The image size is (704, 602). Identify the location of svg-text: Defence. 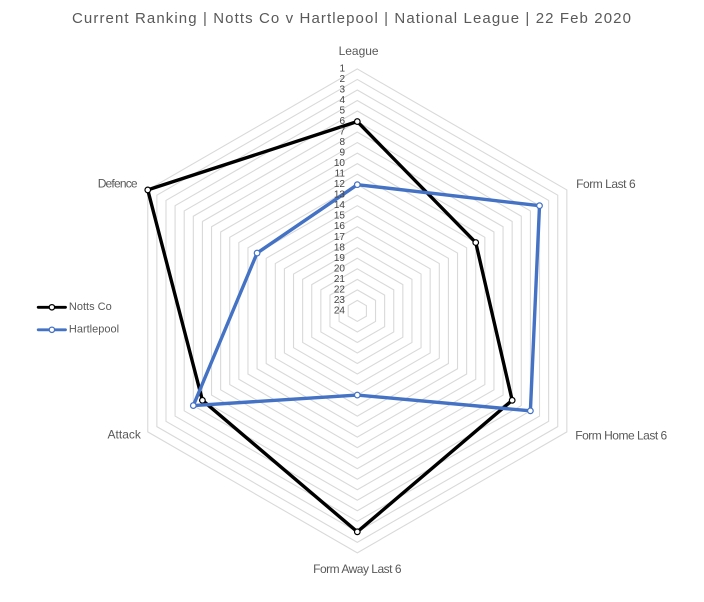
(118, 184).